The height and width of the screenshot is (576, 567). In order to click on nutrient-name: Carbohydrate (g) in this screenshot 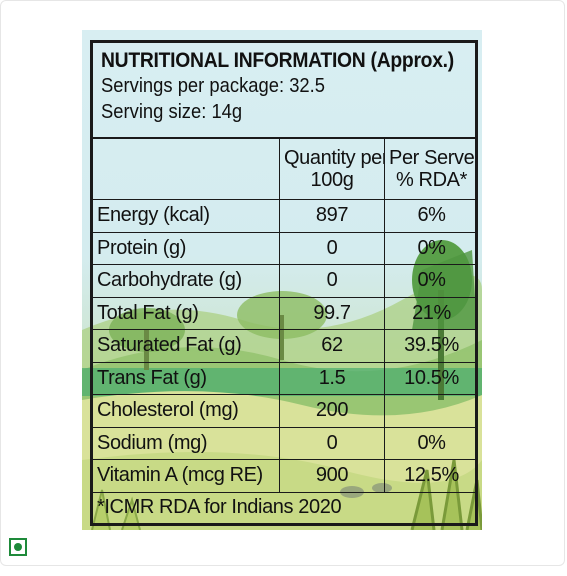, I will do `click(186, 281)`.